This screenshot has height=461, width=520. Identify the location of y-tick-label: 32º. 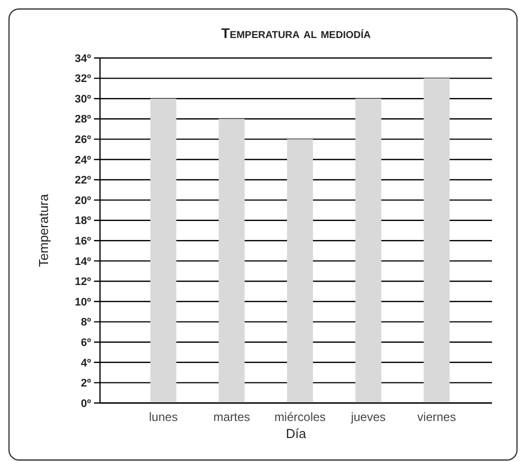
(82, 79).